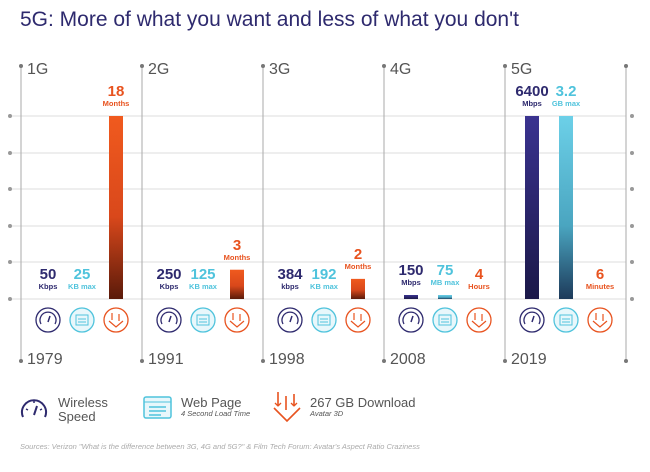  What do you see at coordinates (408, 359) in the screenshot?
I see `year-label: 2008` at bounding box center [408, 359].